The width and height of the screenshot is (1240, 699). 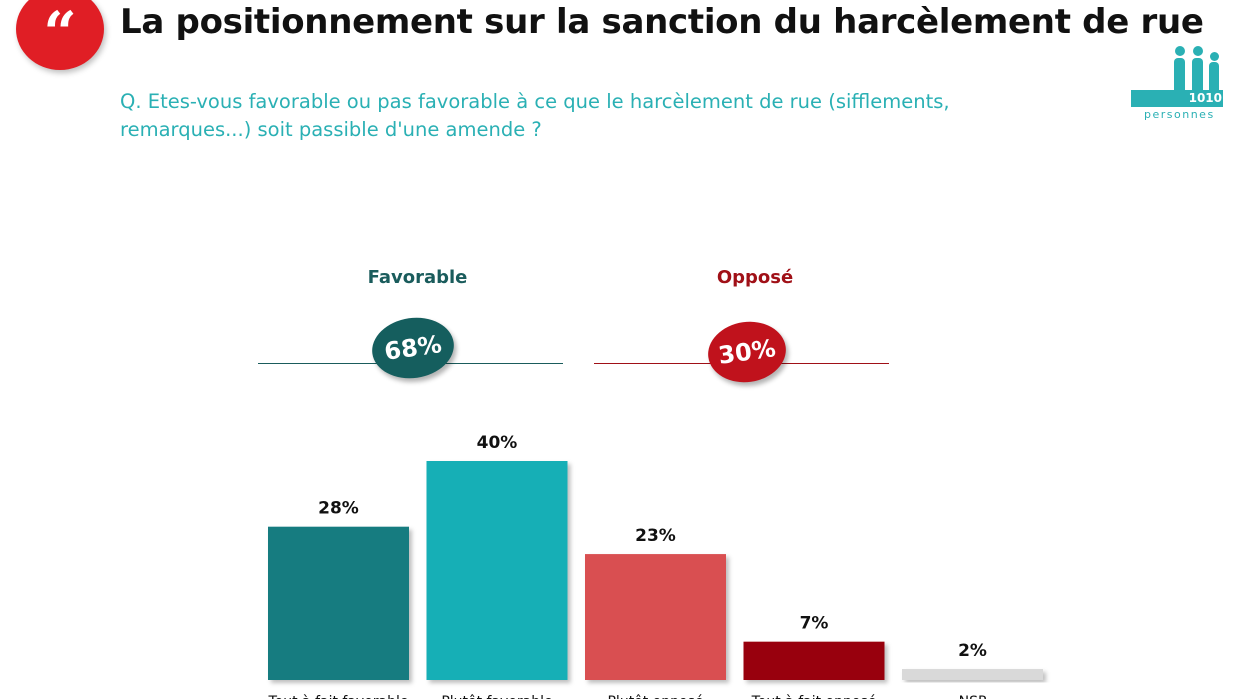 I want to click on oppose-label: Opposé, so click(x=755, y=277).